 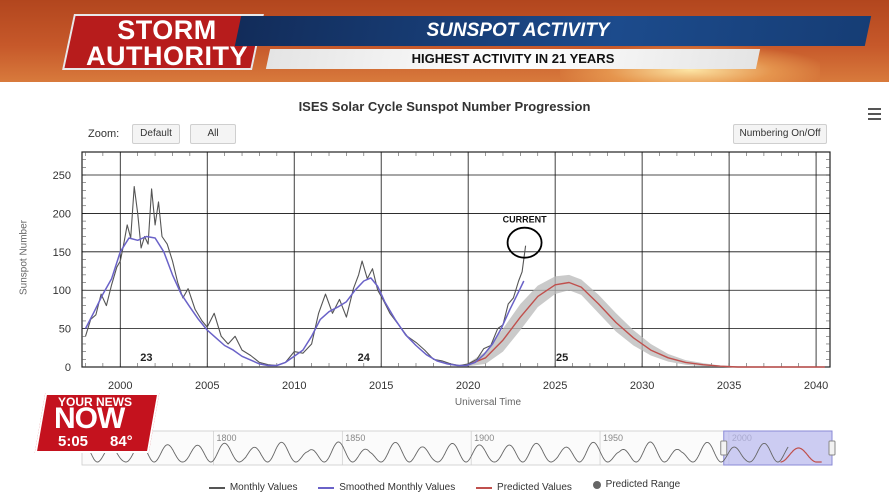 I want to click on news-bug: YOUR NEWS NOW 5:05 84°, so click(x=97, y=423).